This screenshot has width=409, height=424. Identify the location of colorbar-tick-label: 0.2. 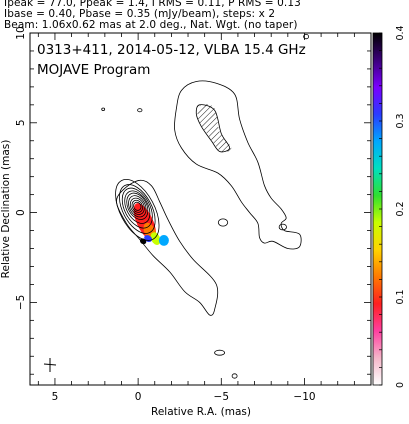
(400, 208).